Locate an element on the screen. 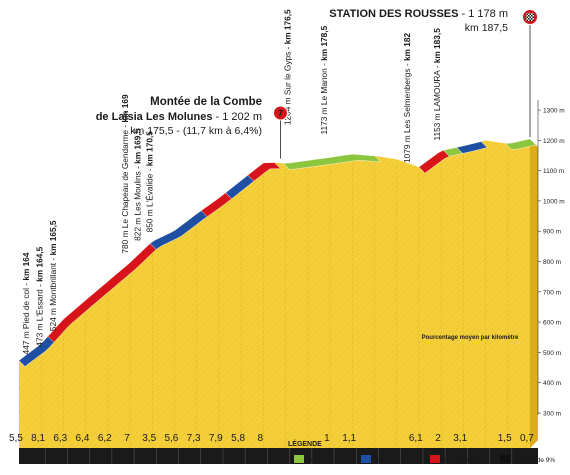  gradient-value: 6,2 is located at coordinates (105, 438).